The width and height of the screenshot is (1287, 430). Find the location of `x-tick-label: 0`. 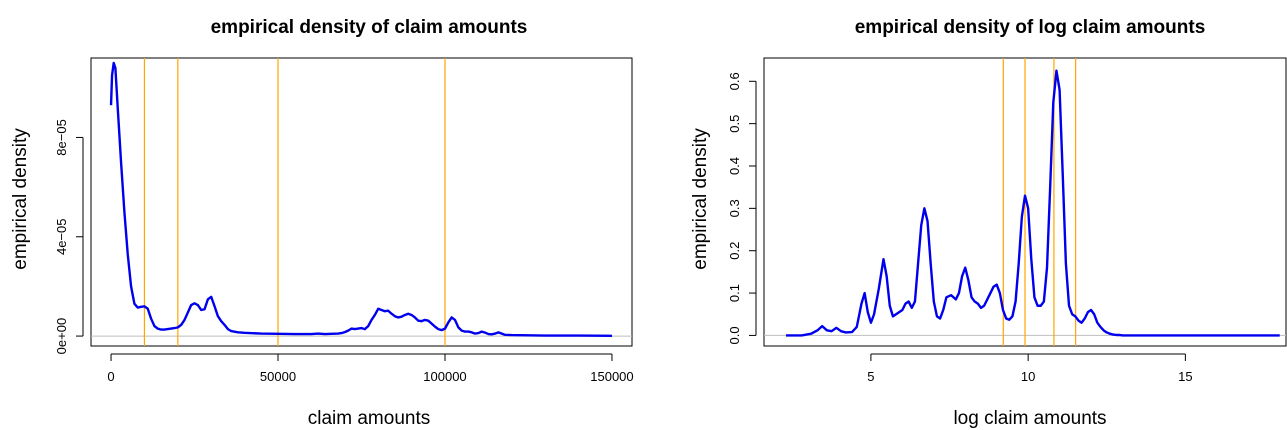

x-tick-label: 0 is located at coordinates (110, 376).